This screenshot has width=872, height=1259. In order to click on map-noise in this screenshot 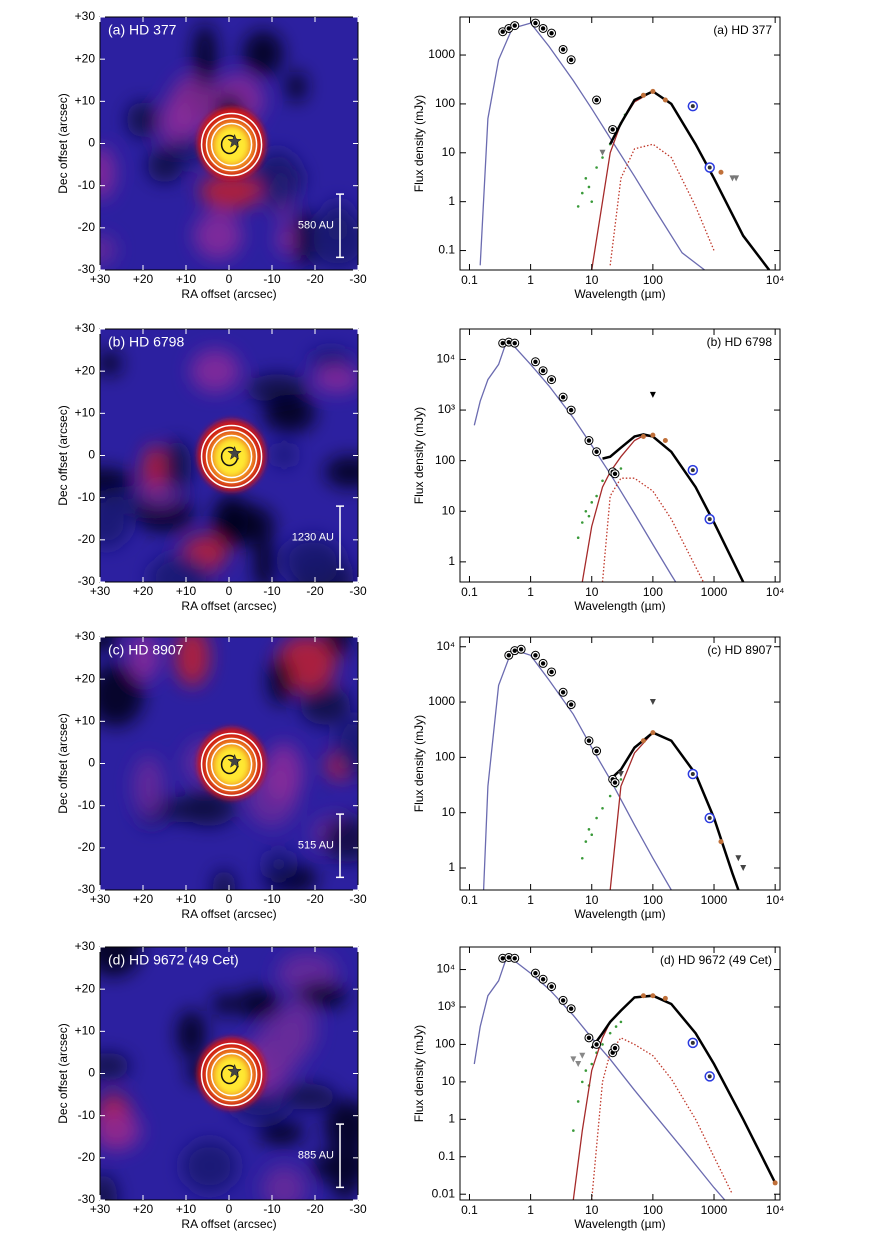, I will do `click(229, 763)`.